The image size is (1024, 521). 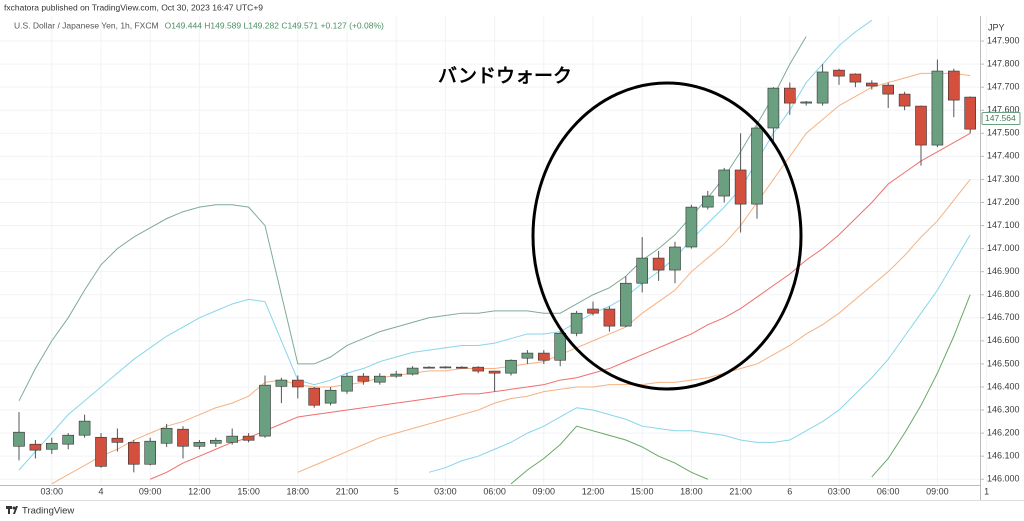 I want to click on y-tick-label: 147.900, so click(x=1003, y=40).